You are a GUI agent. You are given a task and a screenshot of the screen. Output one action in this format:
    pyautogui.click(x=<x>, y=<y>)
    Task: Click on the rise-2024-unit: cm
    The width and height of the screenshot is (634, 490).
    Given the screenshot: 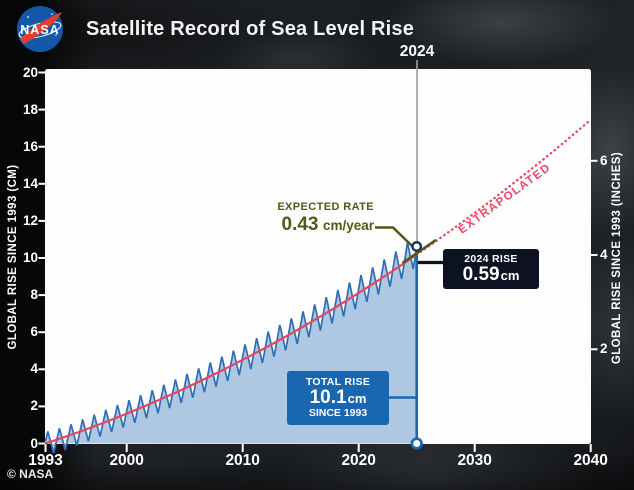 What is the action you would take?
    pyautogui.click(x=510, y=275)
    